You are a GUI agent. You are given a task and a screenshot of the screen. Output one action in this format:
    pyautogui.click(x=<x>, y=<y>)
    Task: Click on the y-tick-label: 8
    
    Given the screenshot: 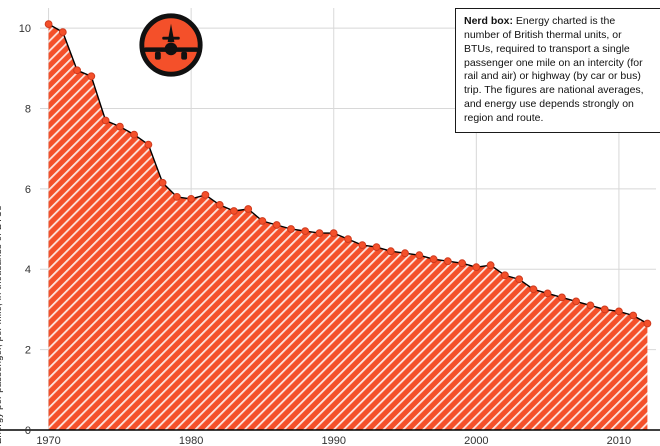 What is the action you would take?
    pyautogui.click(x=28, y=109)
    